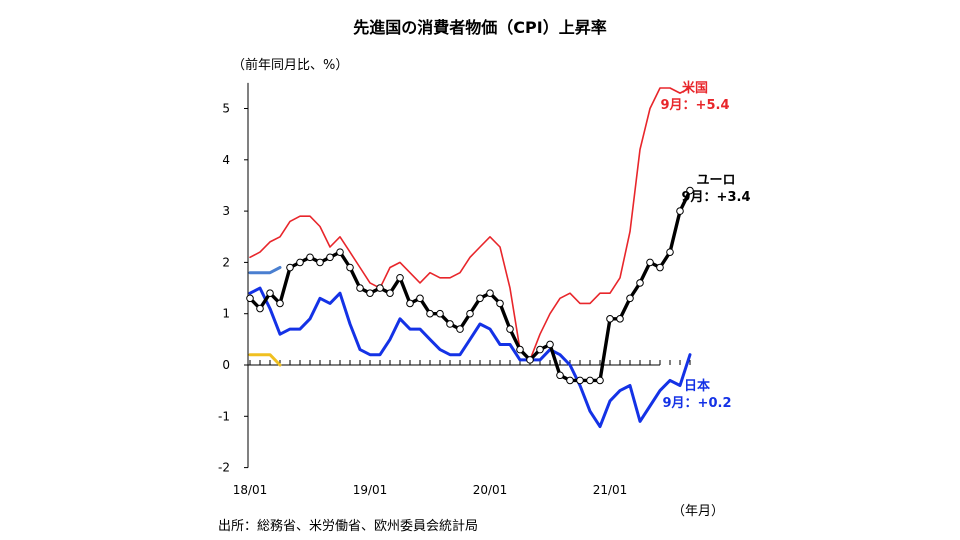  What do you see at coordinates (694, 88) in the screenshot?
I see `us-label: 米国` at bounding box center [694, 88].